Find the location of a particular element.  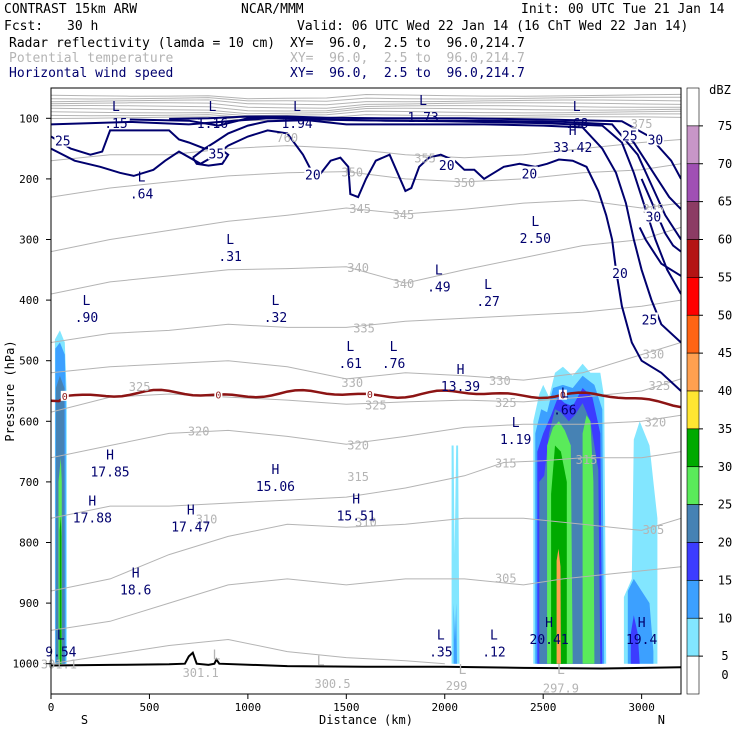

extremum-value: 15.06 is located at coordinates (275, 487).